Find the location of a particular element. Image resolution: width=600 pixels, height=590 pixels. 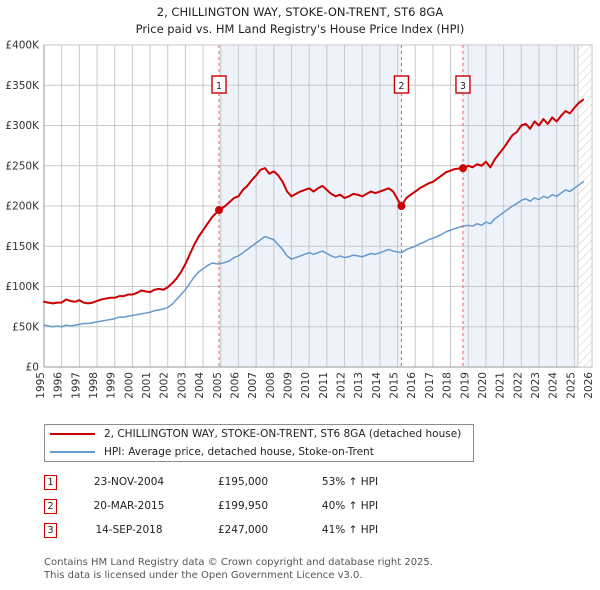

x-axis-tick-label: 2004 is located at coordinates (200, 385).